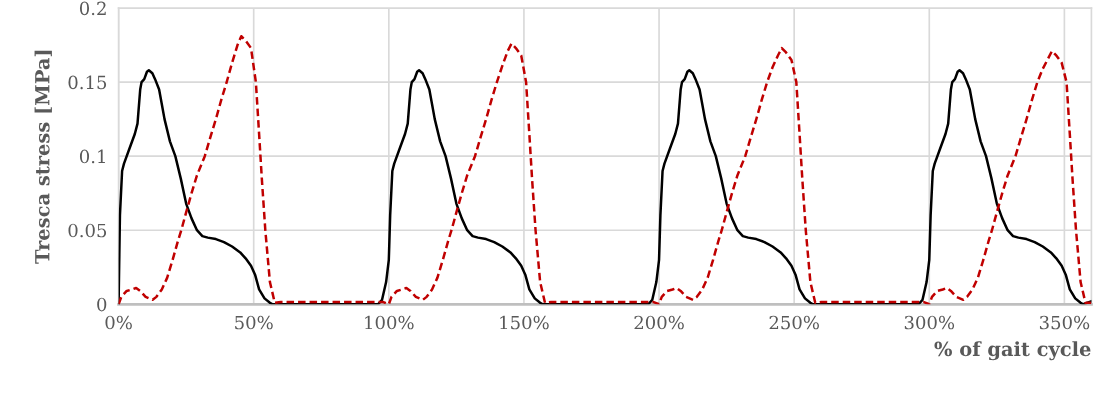 This screenshot has width=1098, height=403. I want to click on x-tick-label: 100%, so click(389, 322).